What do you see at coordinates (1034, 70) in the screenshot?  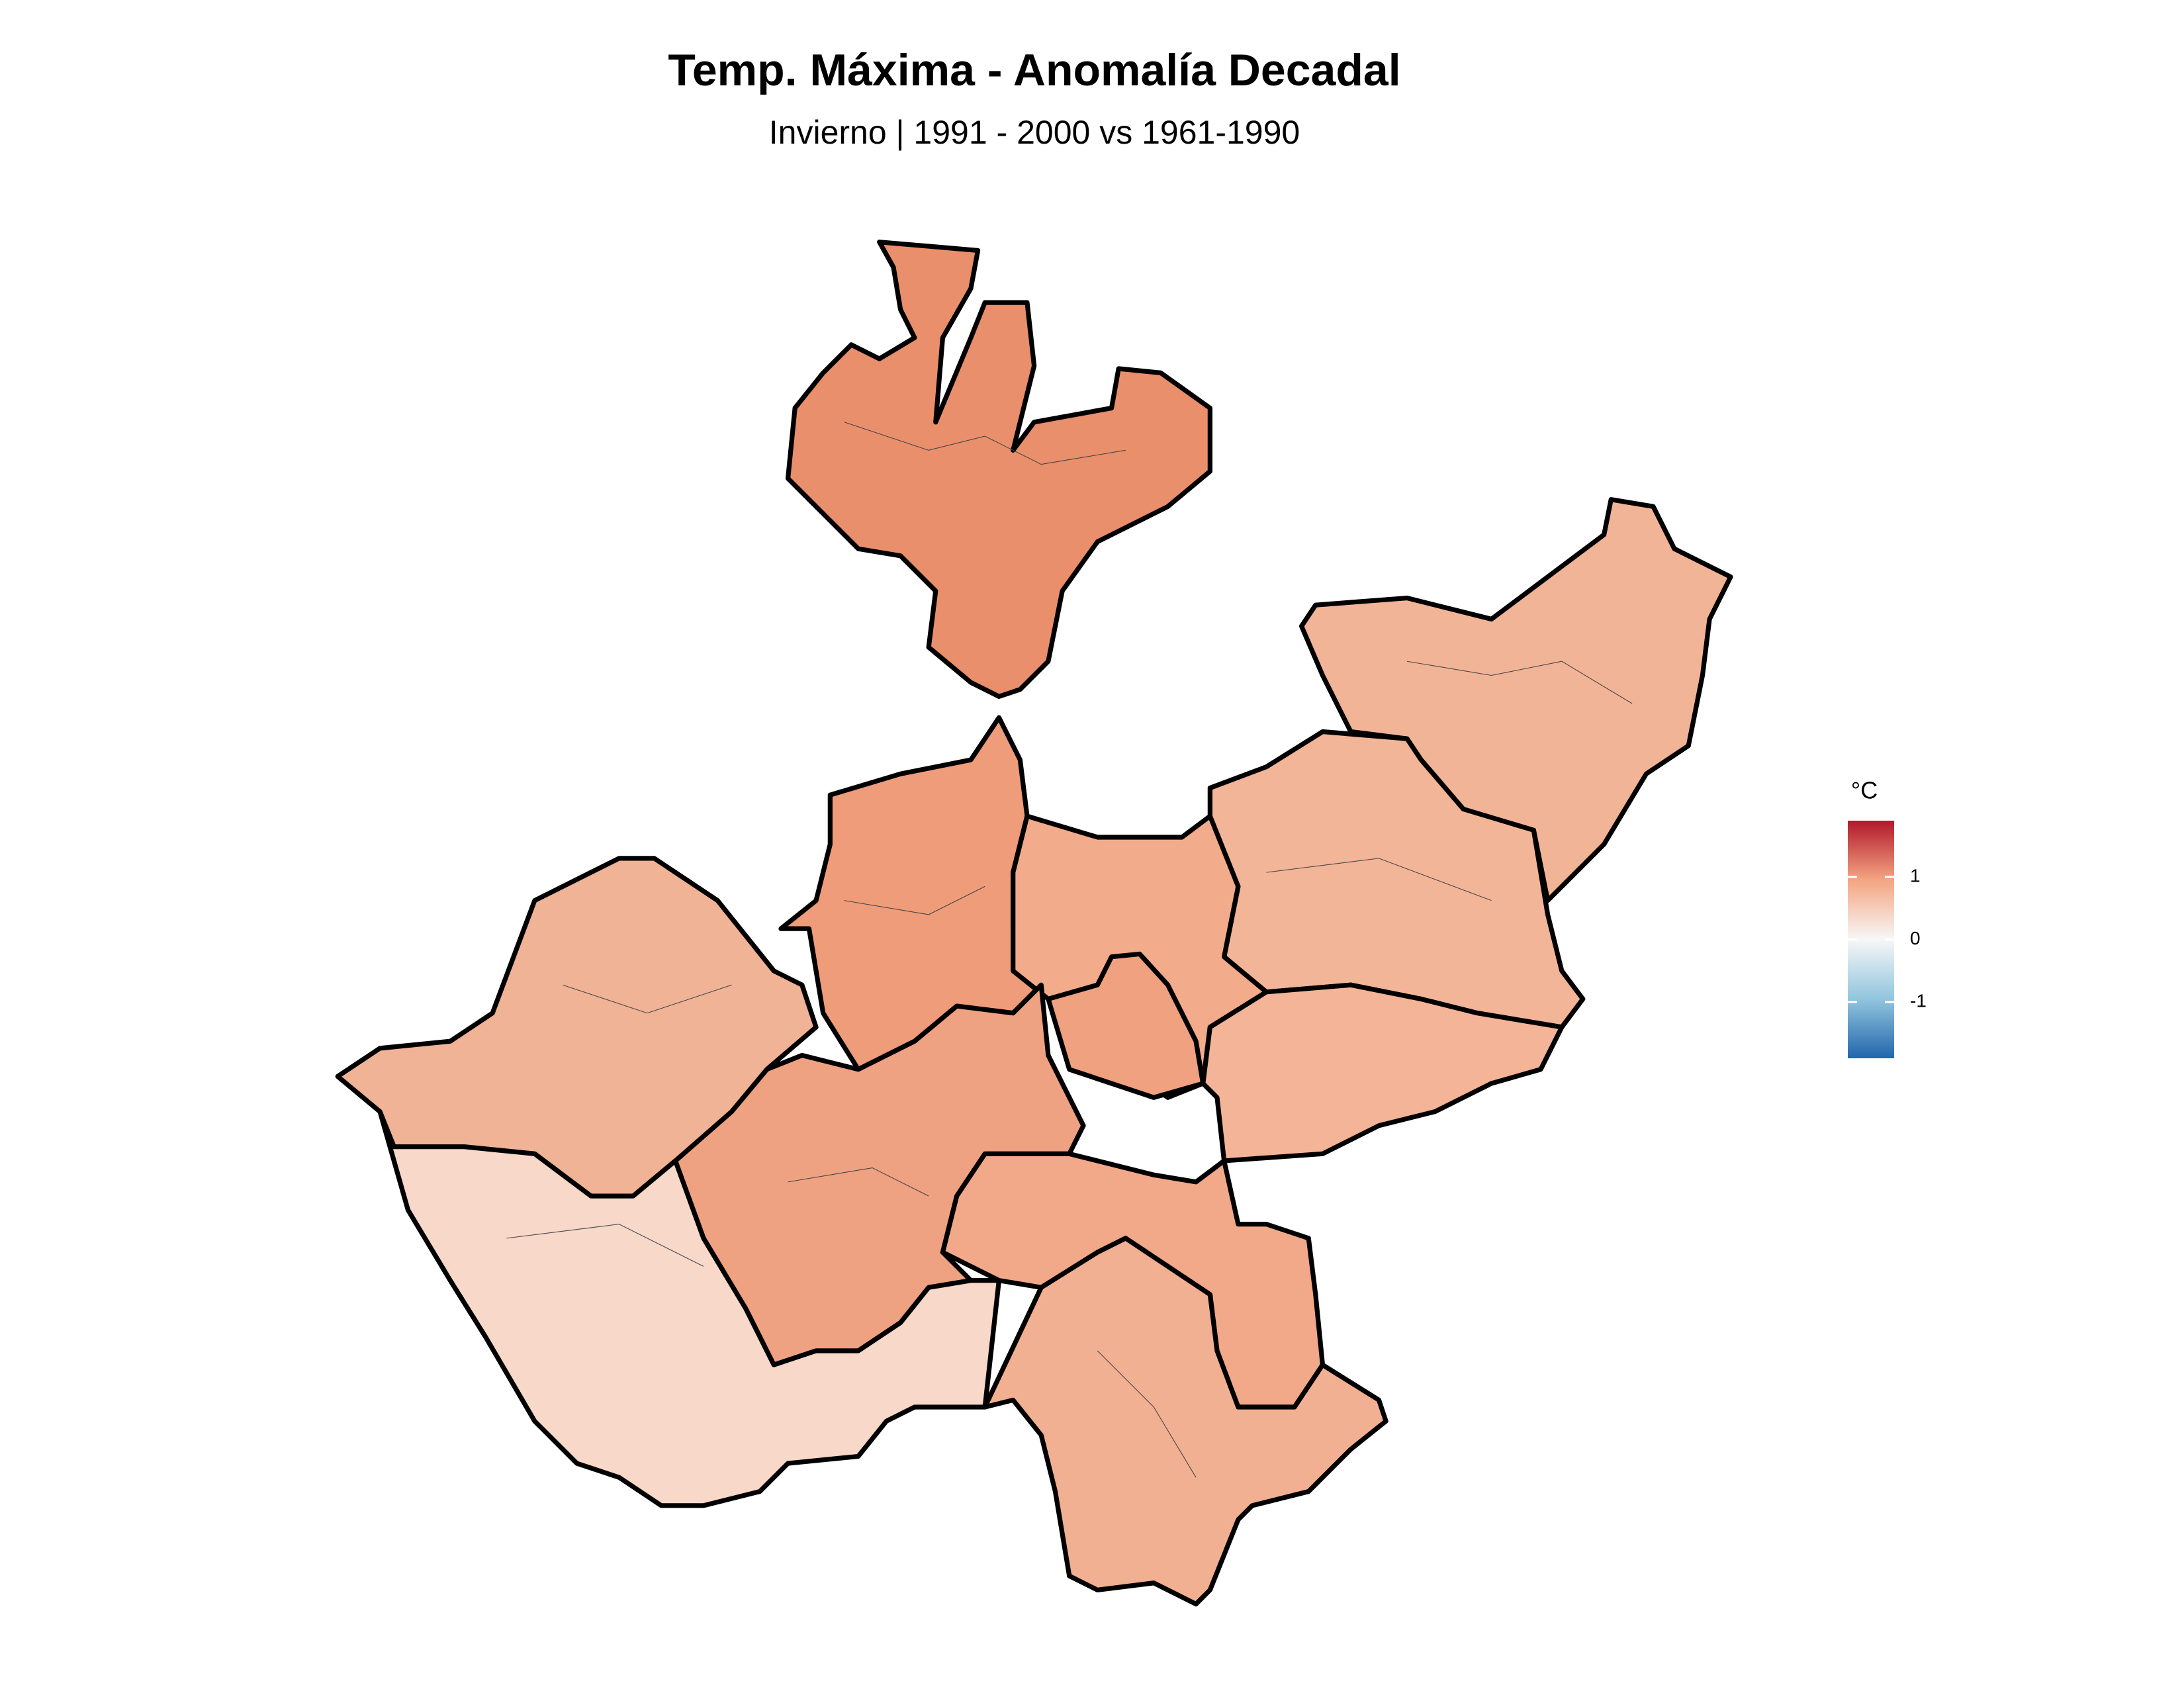 I see `map-title: Temp. Máxima - Anomalía Decadal` at bounding box center [1034, 70].